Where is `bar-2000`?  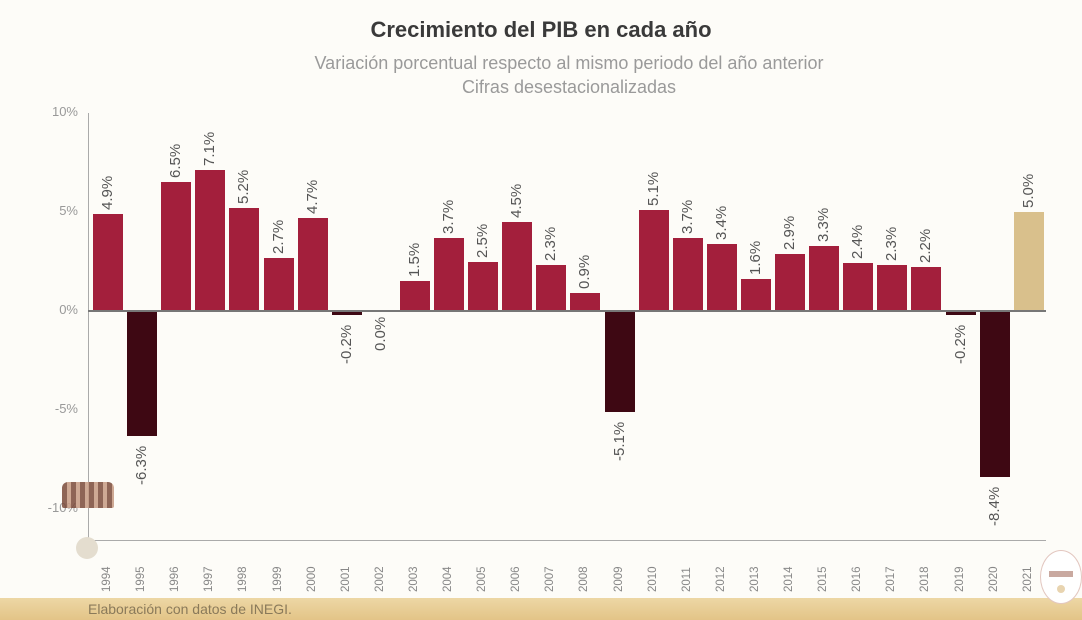
bar-2000 is located at coordinates (312, 264).